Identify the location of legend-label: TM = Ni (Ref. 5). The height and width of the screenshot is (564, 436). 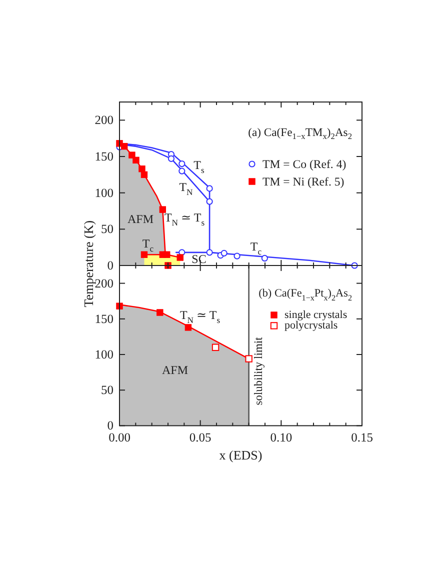
(303, 181).